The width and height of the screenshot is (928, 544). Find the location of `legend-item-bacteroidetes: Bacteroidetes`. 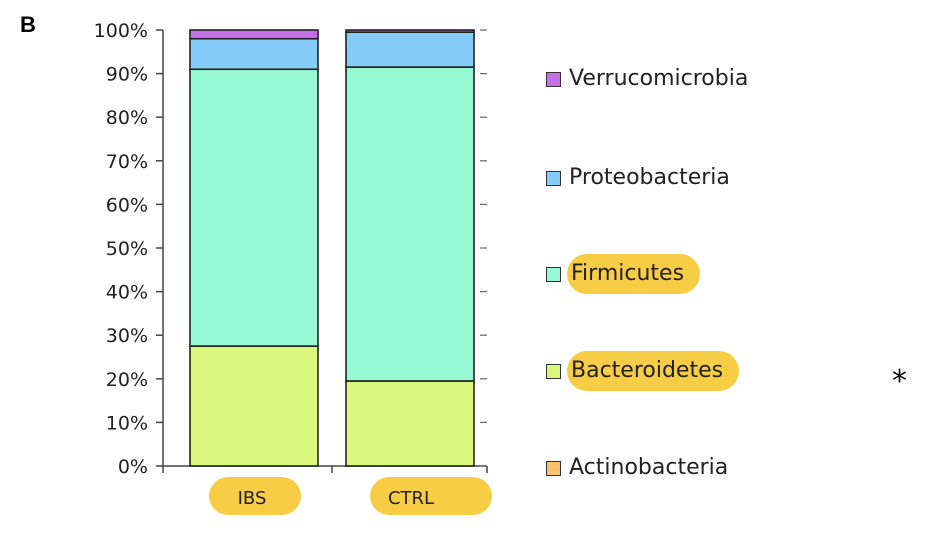

legend-item-bacteroidetes: Bacteroidetes is located at coordinates (643, 371).